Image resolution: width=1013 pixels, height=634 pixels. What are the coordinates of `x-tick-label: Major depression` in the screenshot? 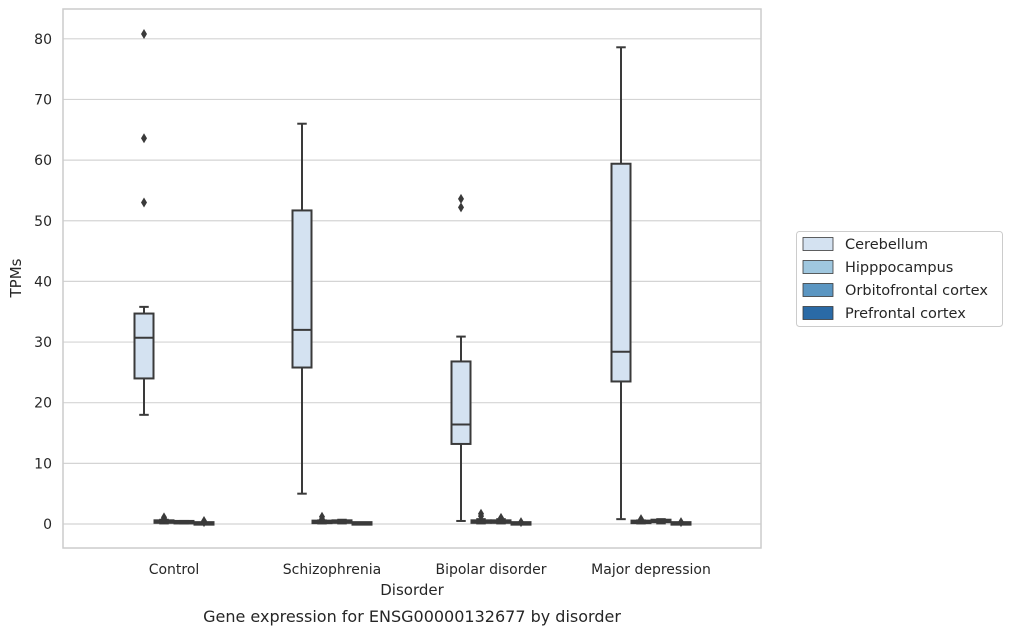 It's located at (651, 570).